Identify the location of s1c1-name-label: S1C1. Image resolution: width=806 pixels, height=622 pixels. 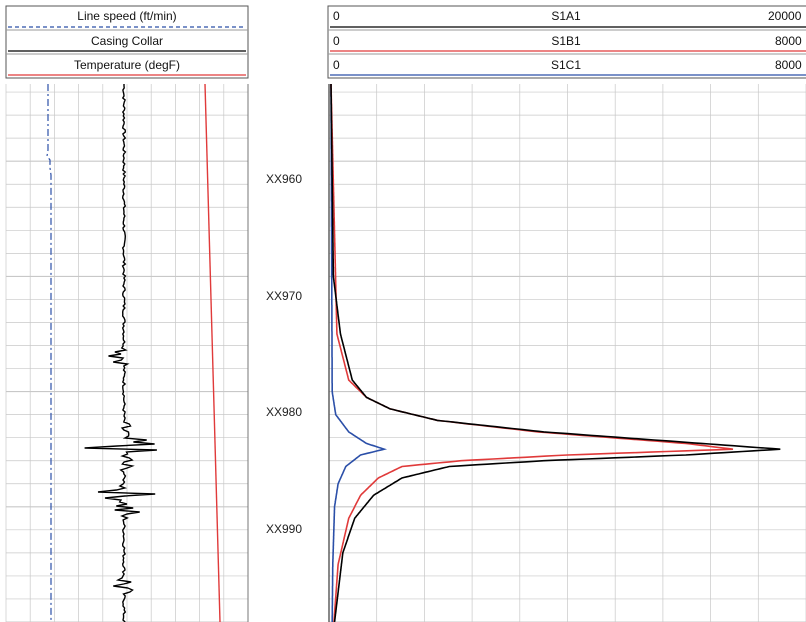
(566, 65).